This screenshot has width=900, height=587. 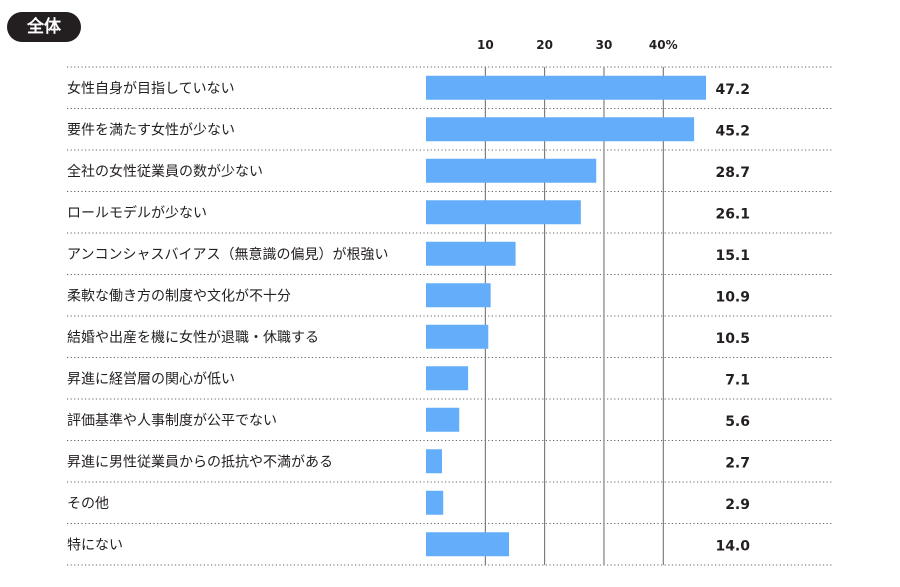 I want to click on category-label: アンコンシャスバイアス（無意識の偏見）が根強い, so click(x=227, y=254).